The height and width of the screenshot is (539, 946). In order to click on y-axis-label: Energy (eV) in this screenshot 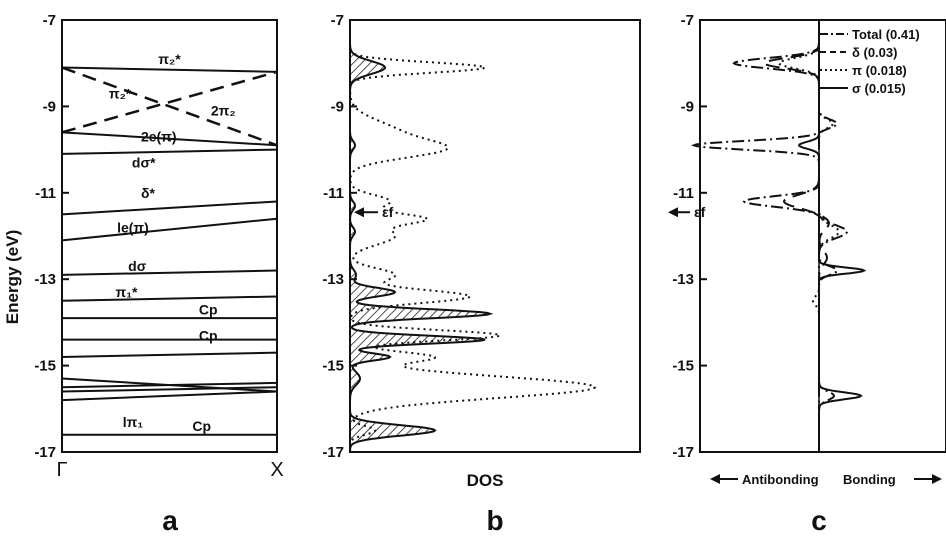, I will do `click(12, 277)`.